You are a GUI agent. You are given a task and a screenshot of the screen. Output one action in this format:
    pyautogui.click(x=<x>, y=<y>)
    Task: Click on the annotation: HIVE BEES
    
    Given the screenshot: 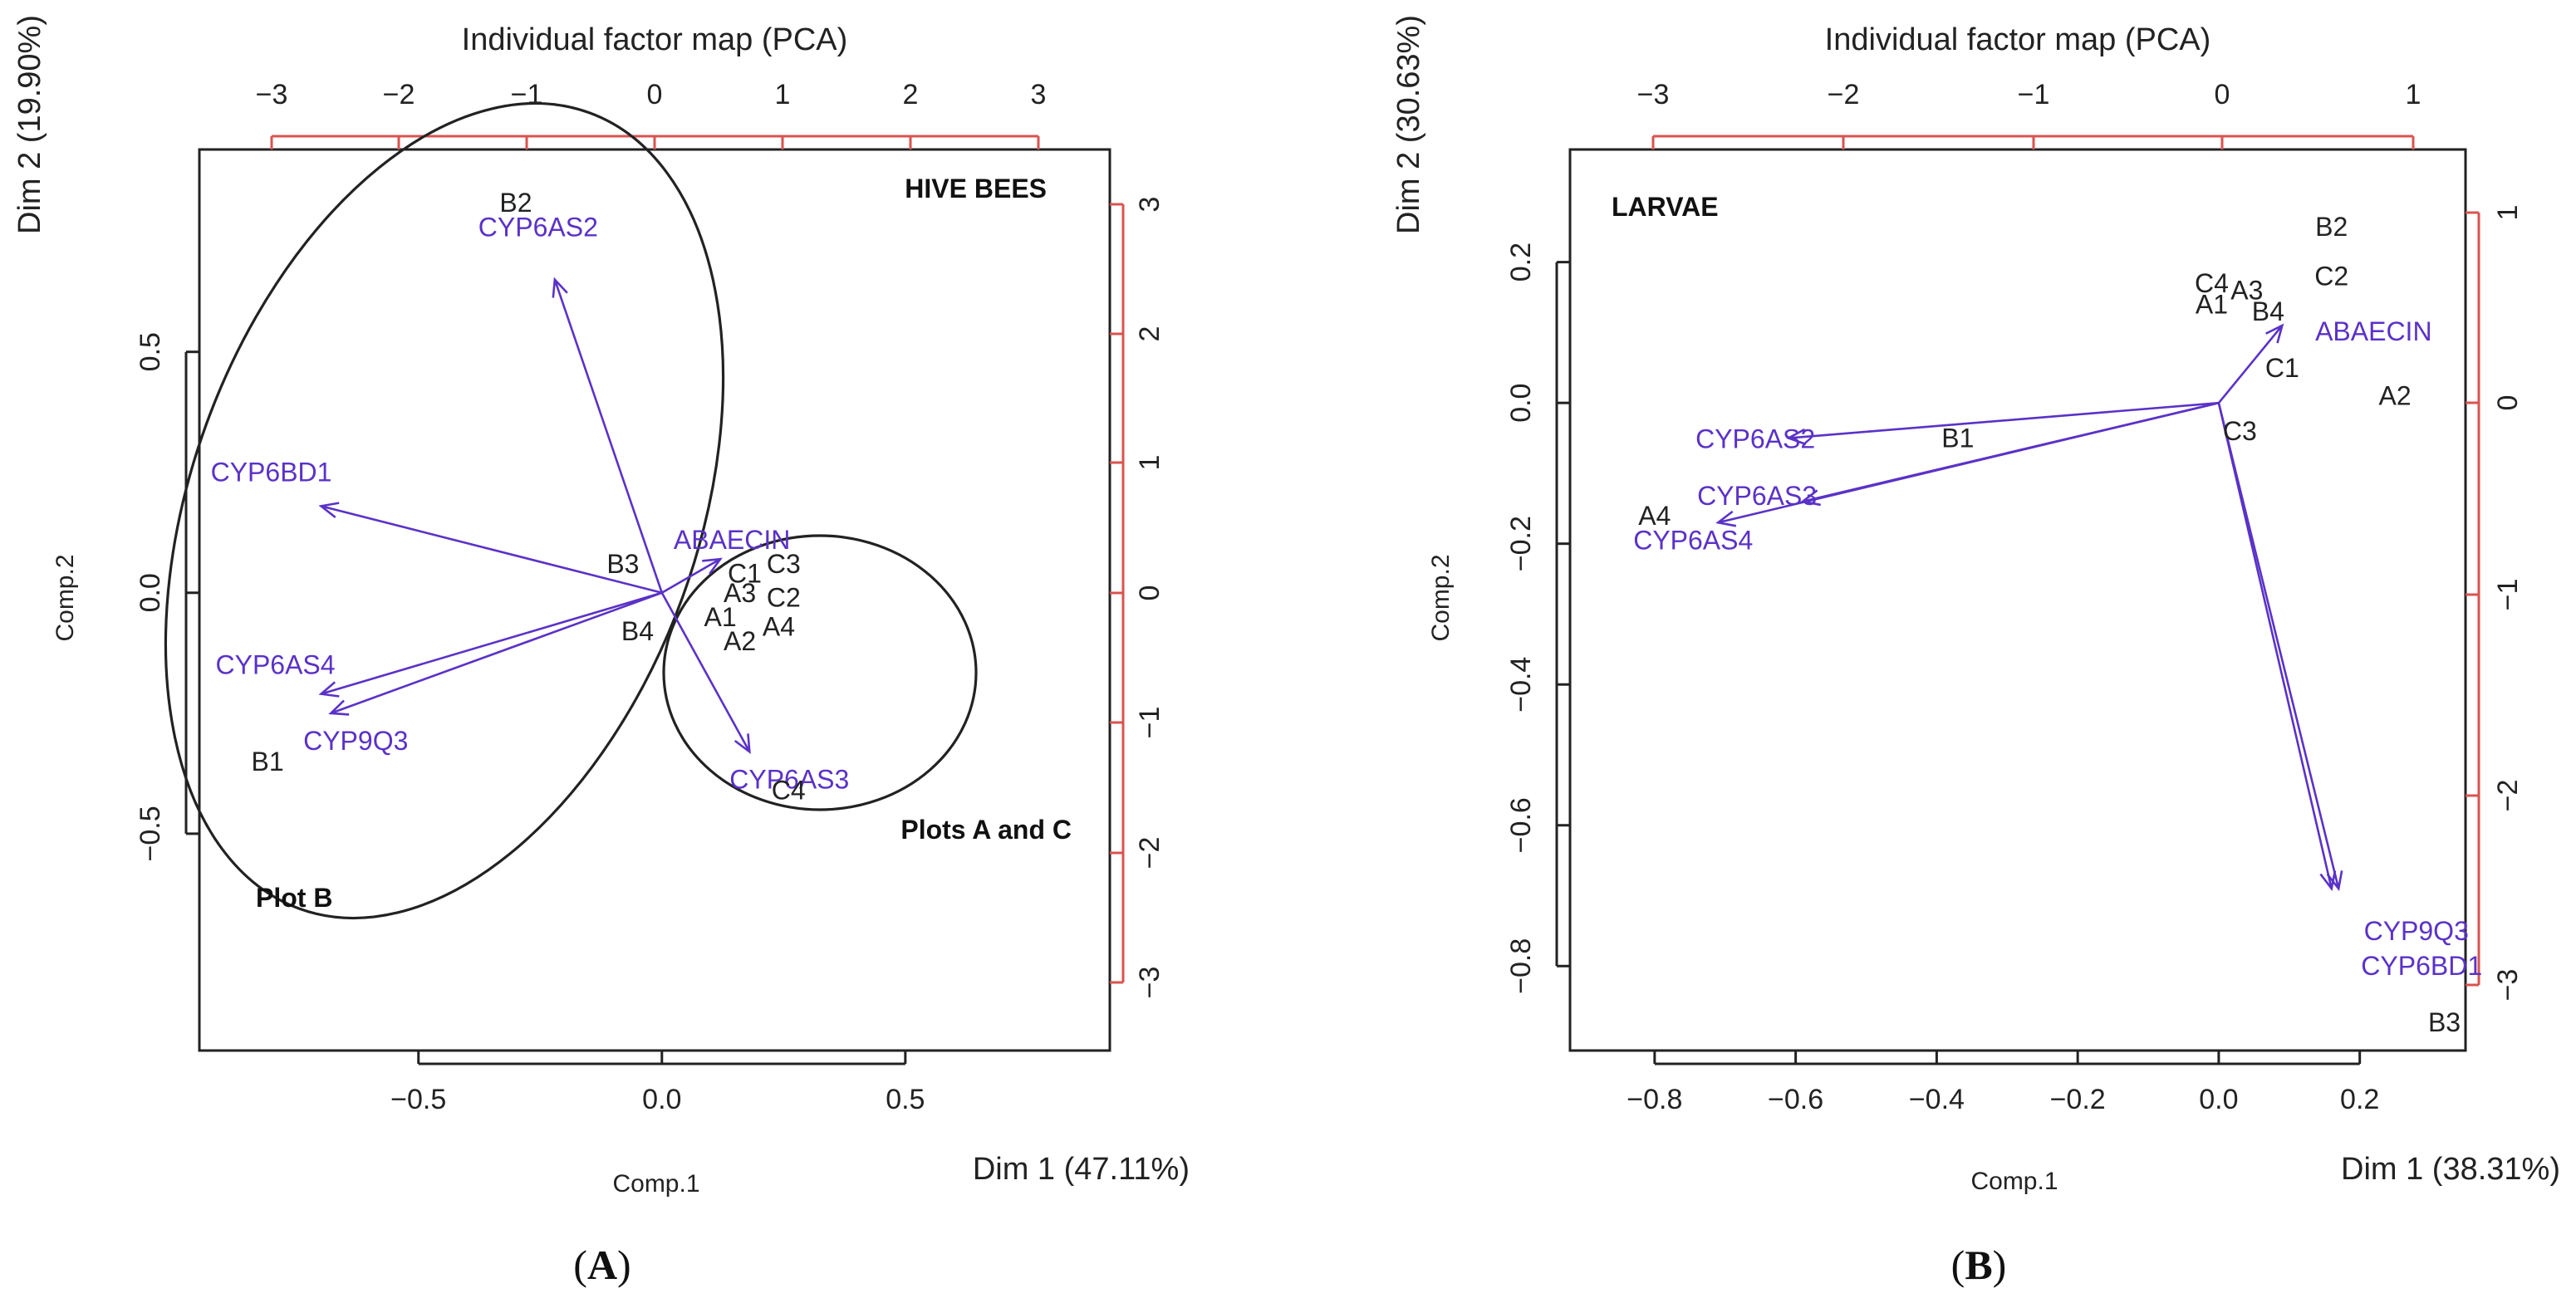 What is the action you would take?
    pyautogui.click(x=976, y=188)
    